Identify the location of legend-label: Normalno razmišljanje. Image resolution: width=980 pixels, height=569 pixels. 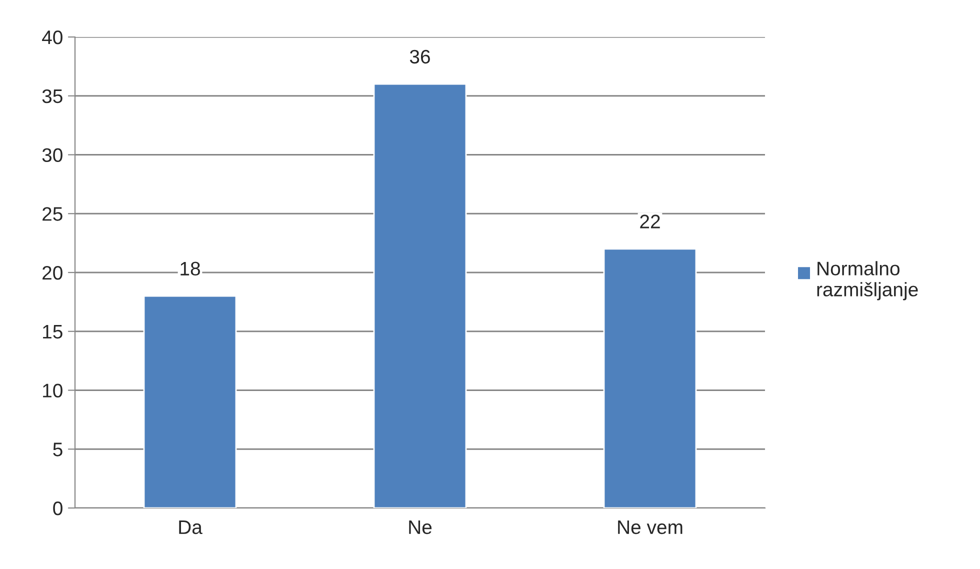
(867, 280).